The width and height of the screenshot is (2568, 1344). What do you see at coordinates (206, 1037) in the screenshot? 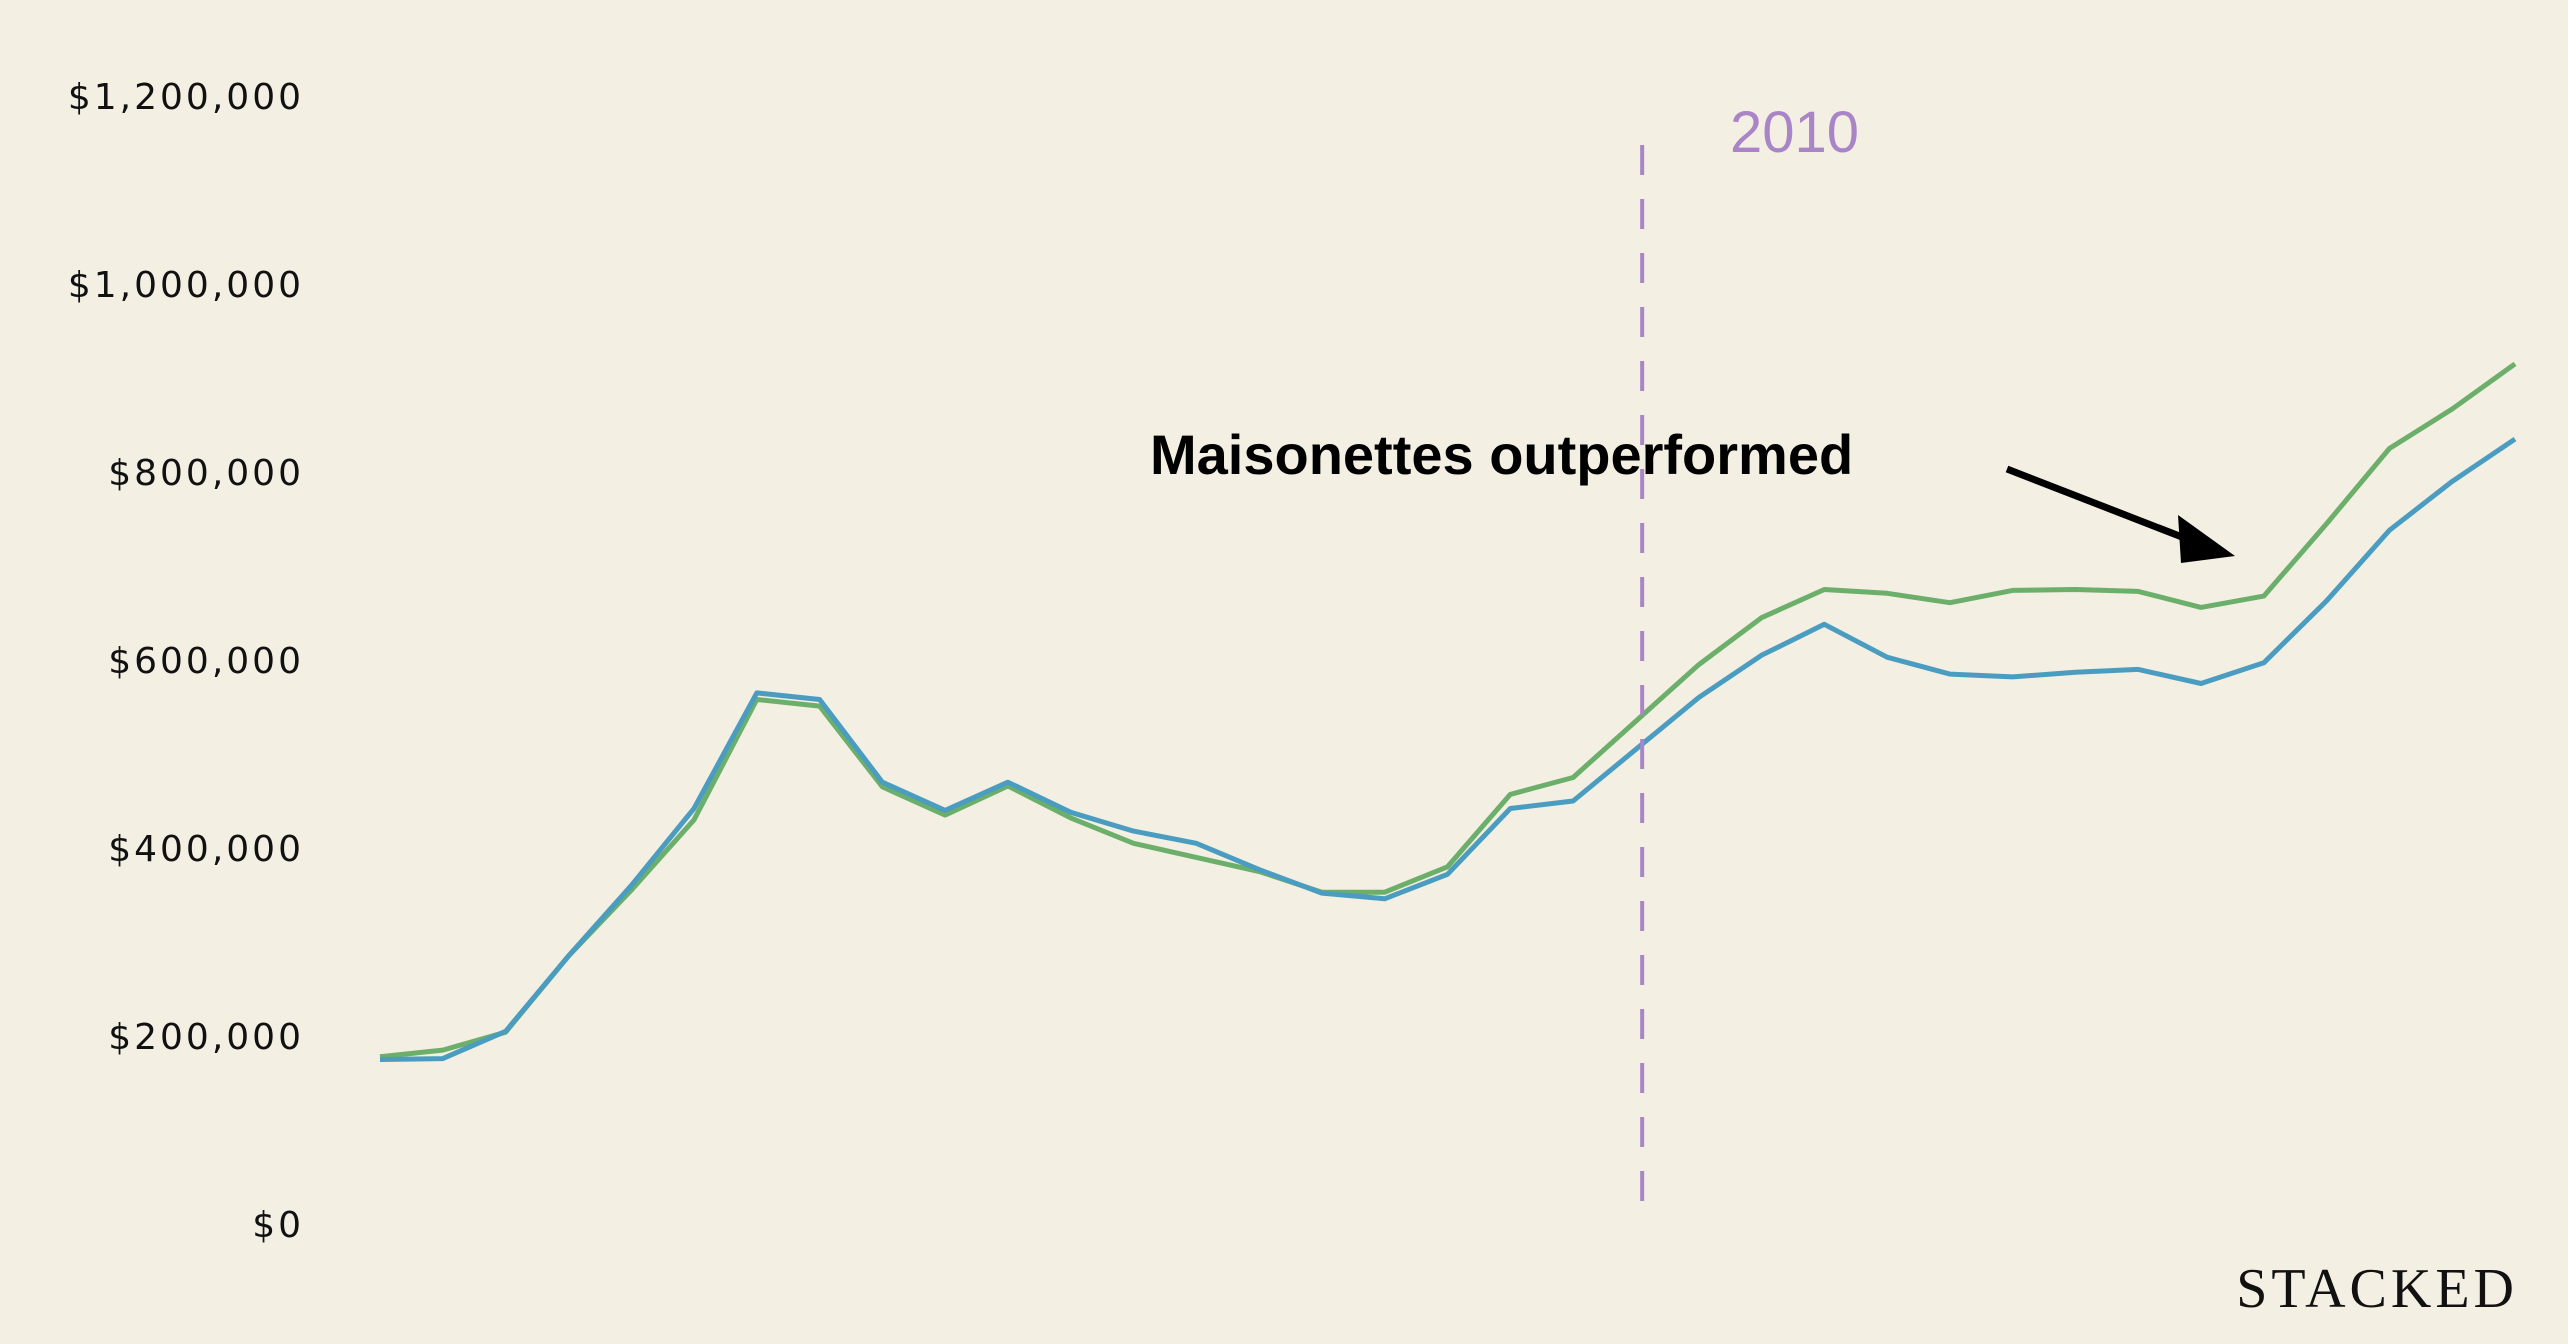
I see `y-tick-label: $200,000` at bounding box center [206, 1037].